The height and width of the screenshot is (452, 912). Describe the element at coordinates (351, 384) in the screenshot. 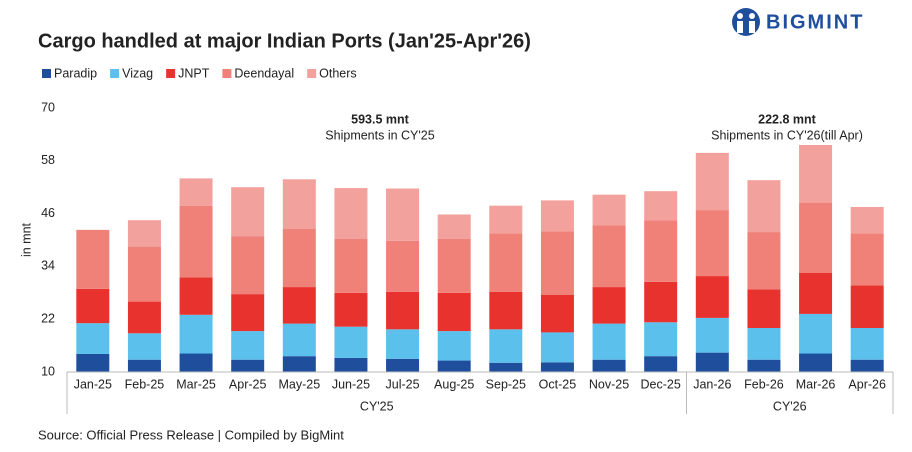

I see `x-tick-label: Jun-25` at that location.